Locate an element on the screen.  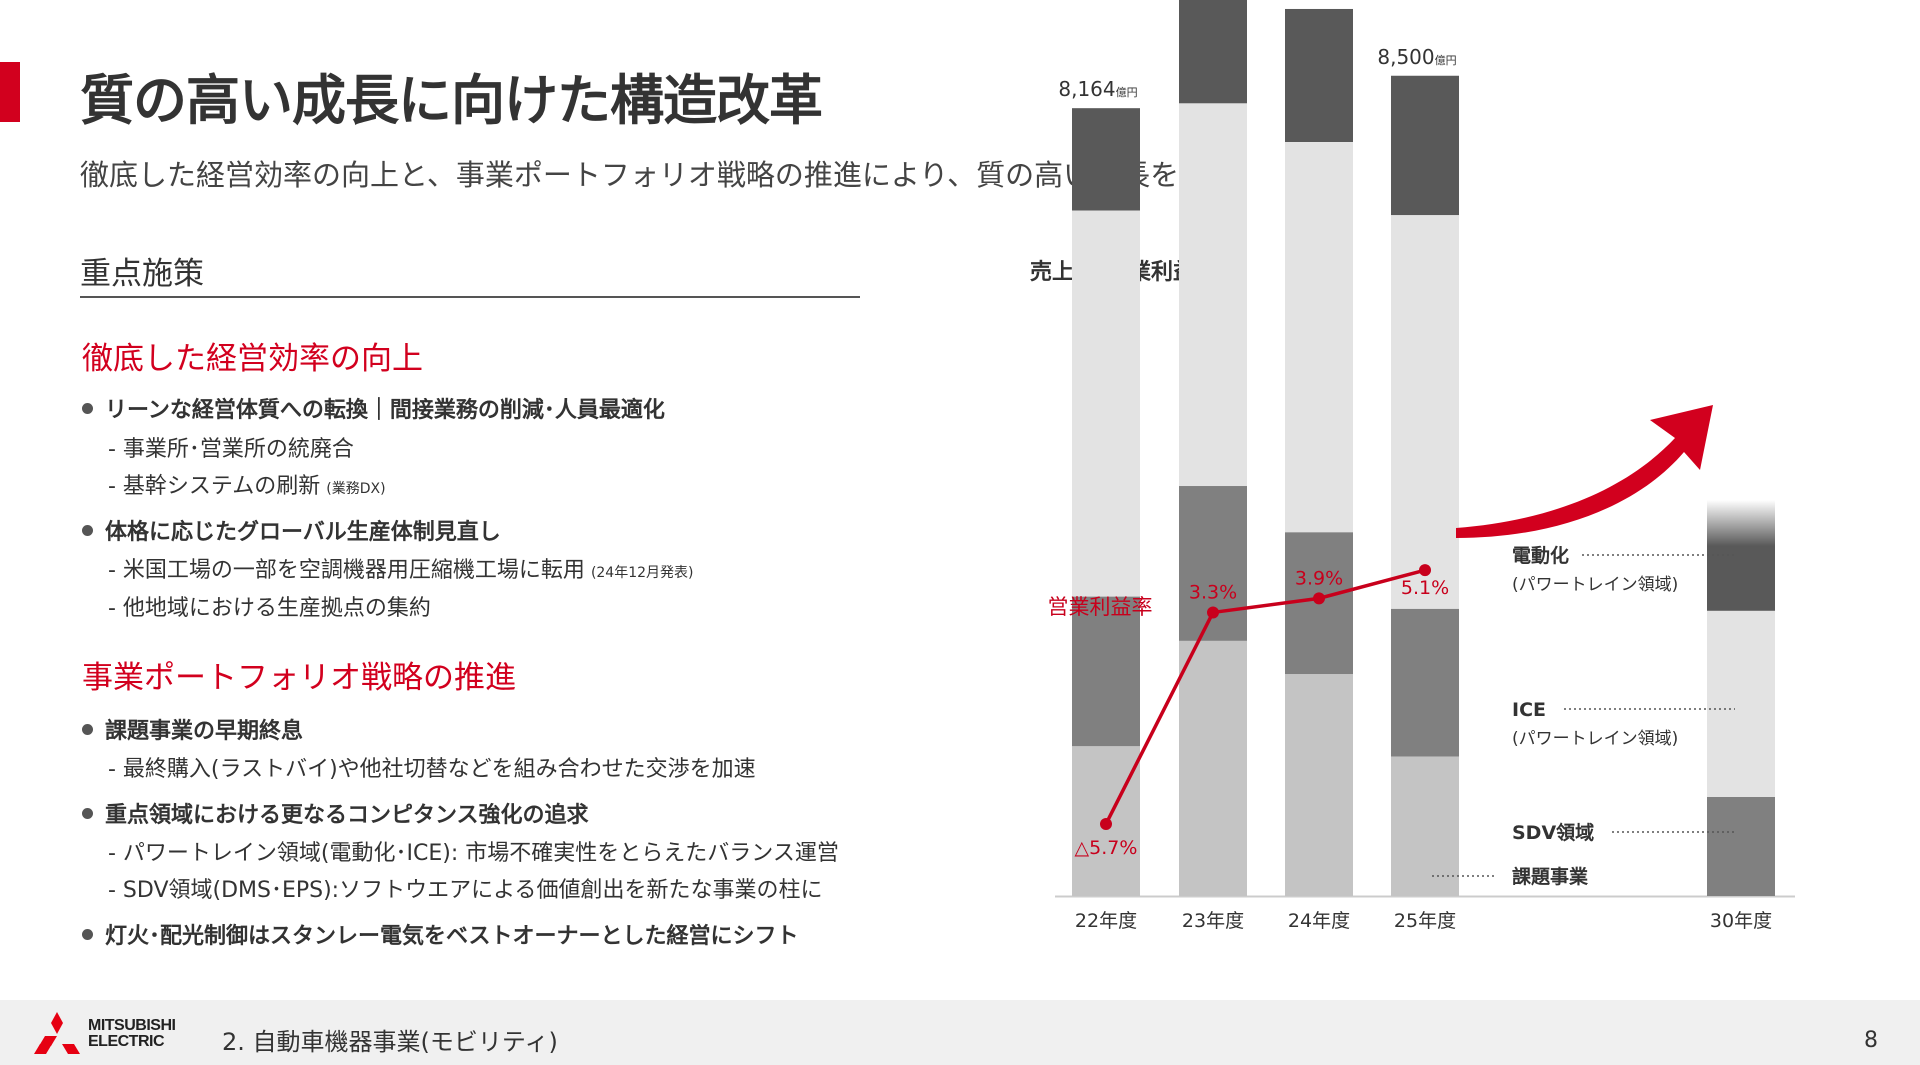
bar-segment-1-22年度 is located at coordinates (1106, 159).